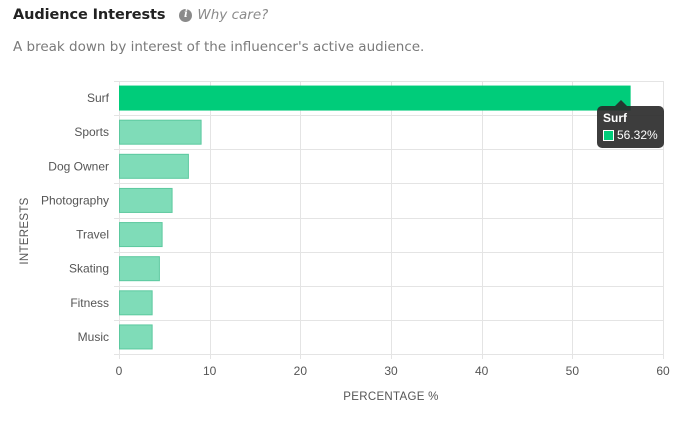 This screenshot has height=424, width=691. I want to click on bar-sports, so click(160, 132).